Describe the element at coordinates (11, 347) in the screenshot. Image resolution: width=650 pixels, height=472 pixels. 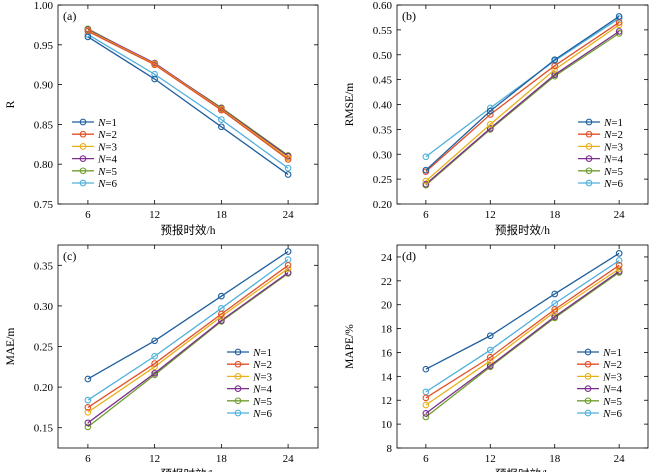
I see `y-axis-title: MAE/m` at that location.